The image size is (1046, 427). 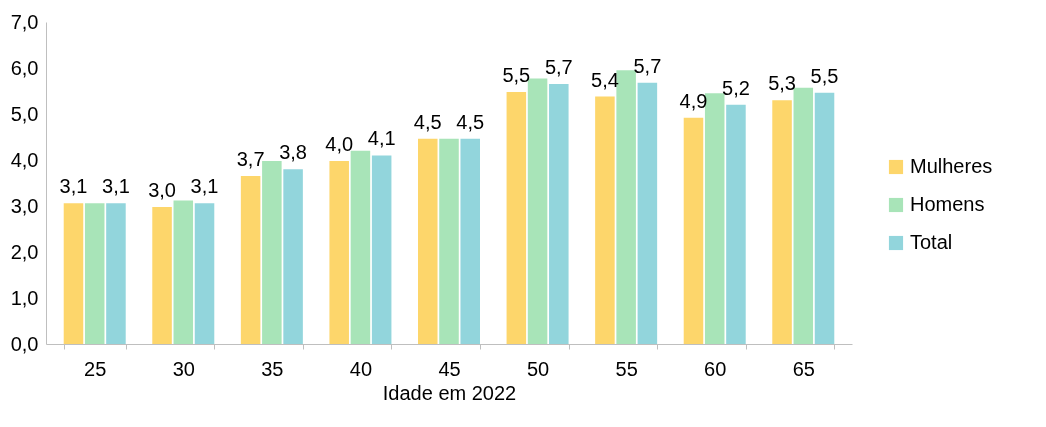 What do you see at coordinates (931, 242) in the screenshot?
I see `legend-label: Total` at bounding box center [931, 242].